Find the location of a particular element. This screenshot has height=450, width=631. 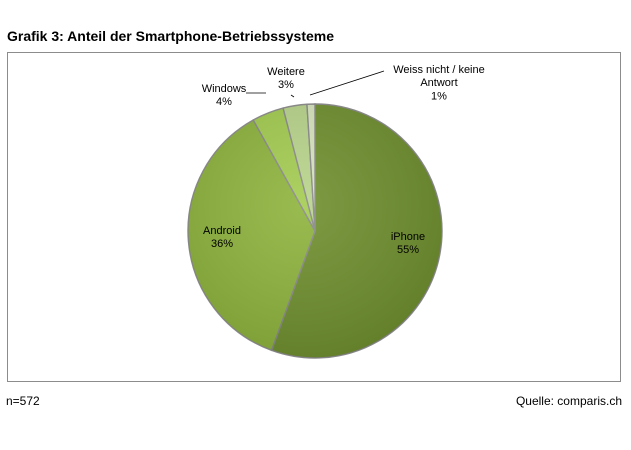

data-label-weiss-nicht-keine-antwort: Weiss nicht / keine Antwort 1% is located at coordinates (439, 83).